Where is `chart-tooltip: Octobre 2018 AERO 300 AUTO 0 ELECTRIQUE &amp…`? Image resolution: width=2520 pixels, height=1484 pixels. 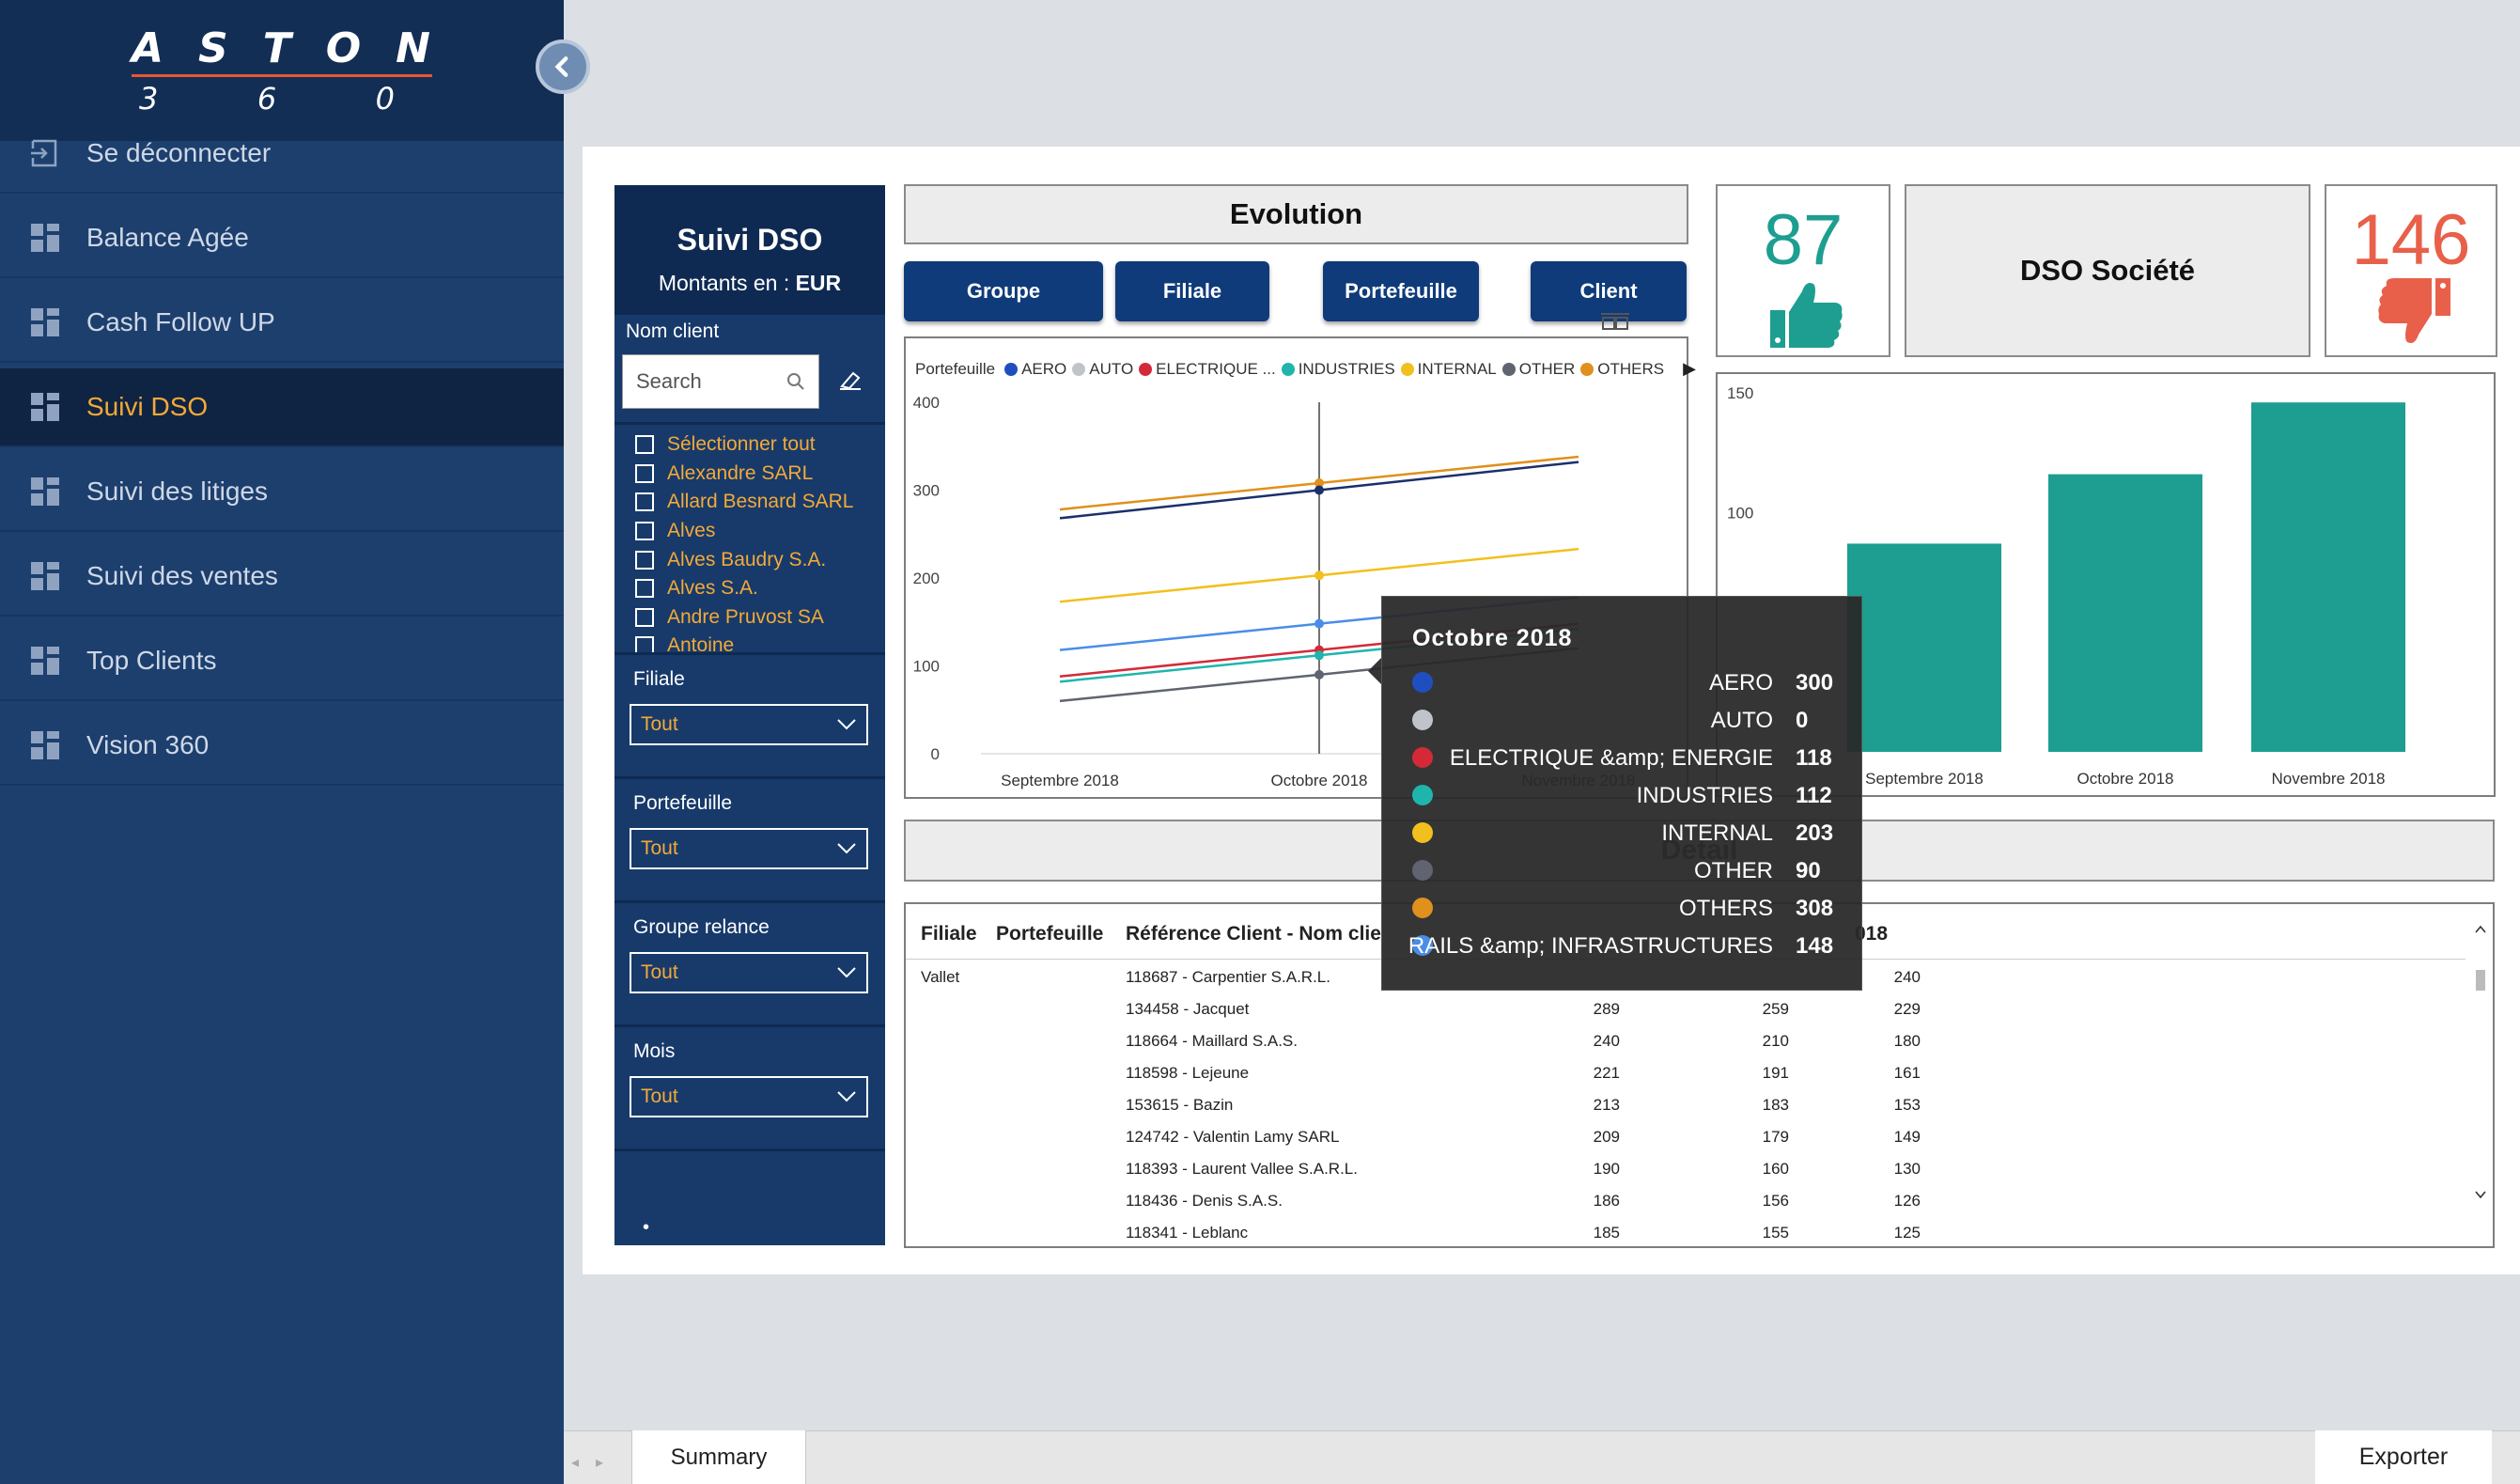 chart-tooltip: Octobre 2018 AERO 300 AUTO 0 ELECTRIQUE &amp… is located at coordinates (1621, 793).